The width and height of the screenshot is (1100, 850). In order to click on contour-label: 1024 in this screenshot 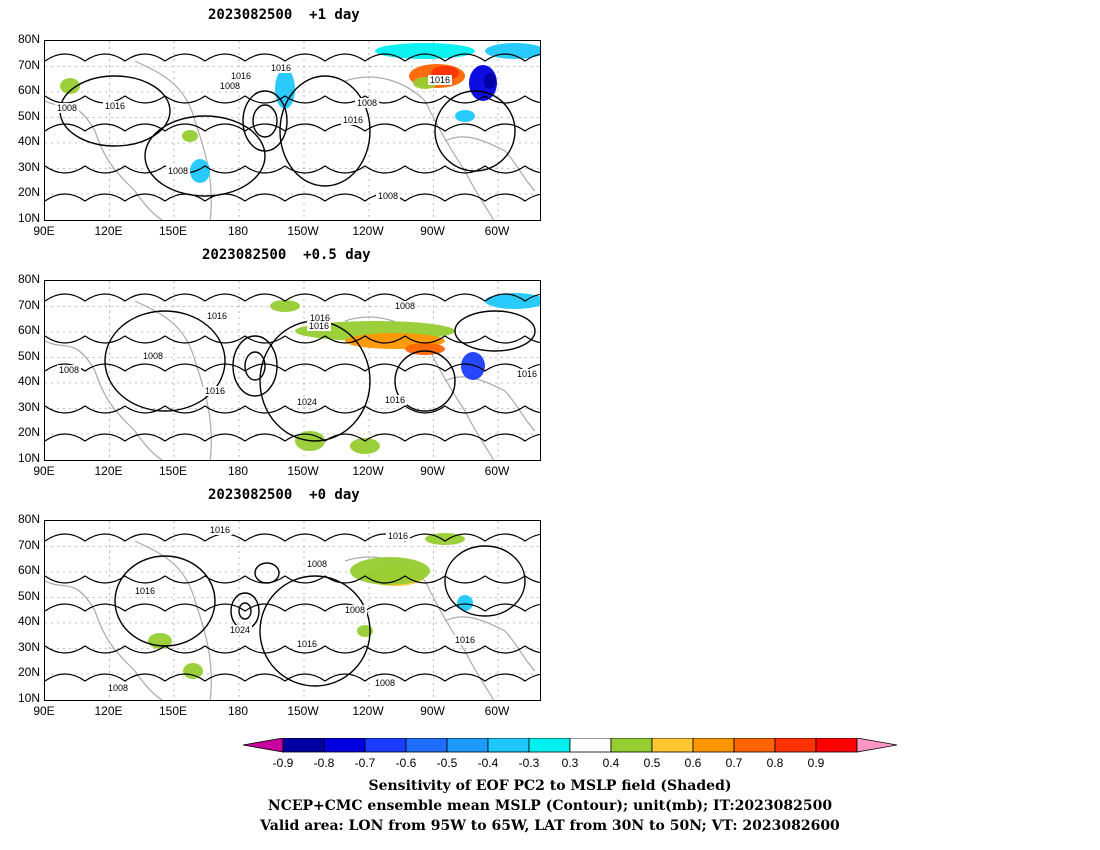, I will do `click(240, 630)`.